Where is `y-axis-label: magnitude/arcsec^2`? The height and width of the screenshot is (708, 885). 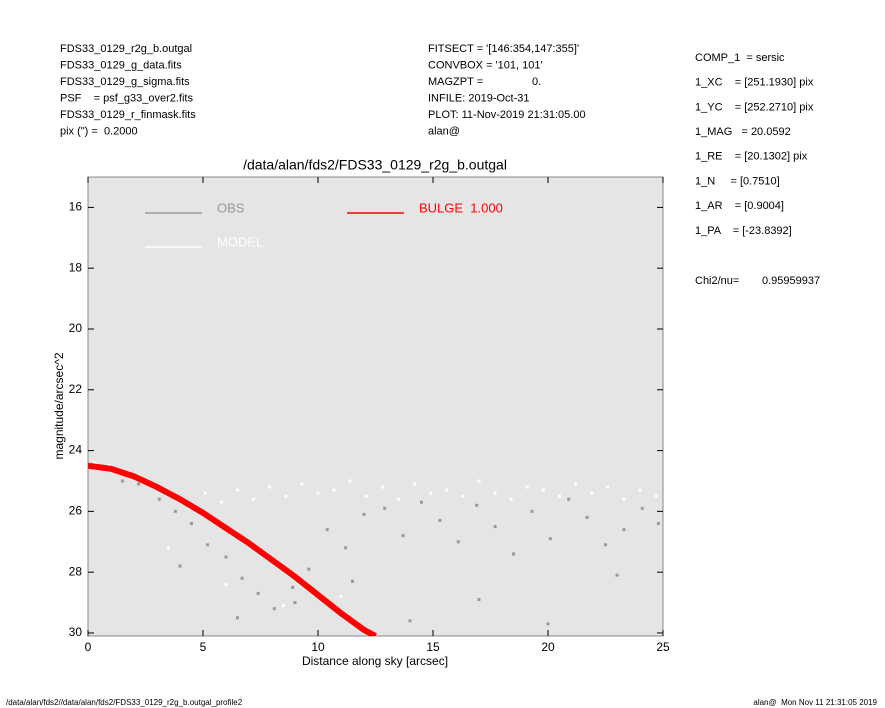
y-axis-label: magnitude/arcsec^2 is located at coordinates (59, 405).